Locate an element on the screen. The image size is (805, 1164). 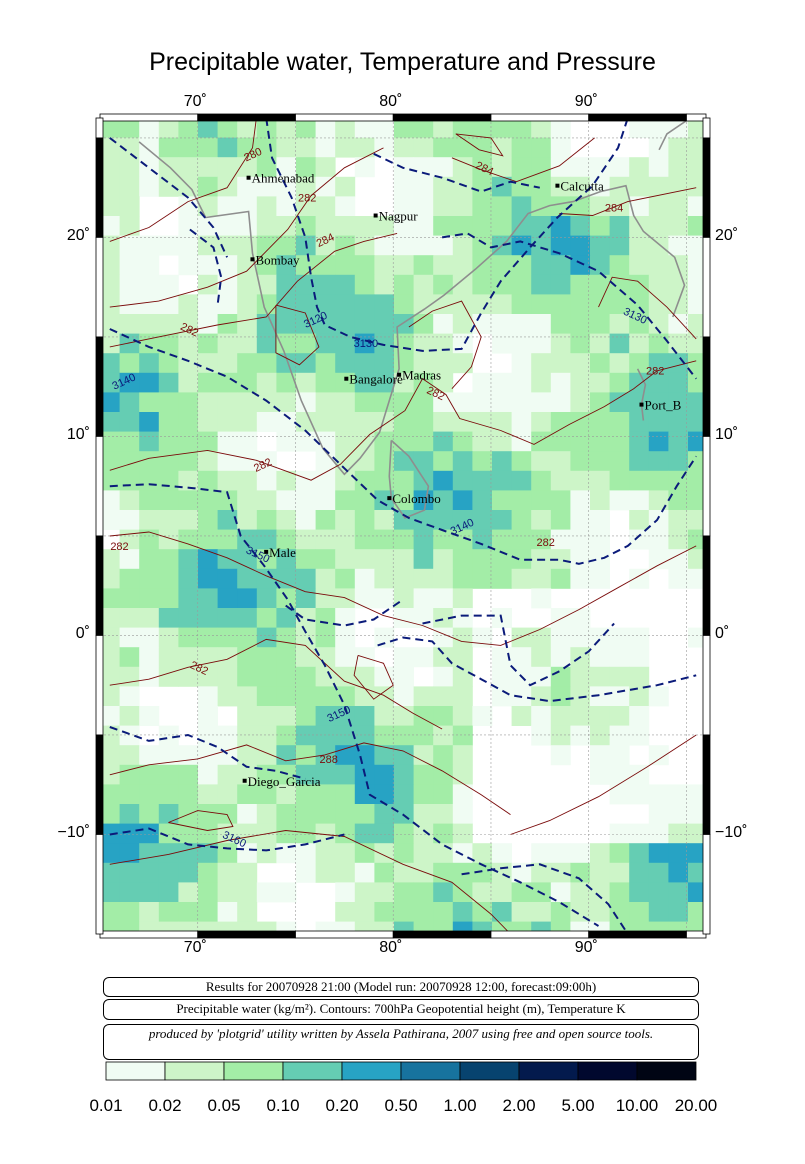
top-border-segment is located at coordinates (246, 117).